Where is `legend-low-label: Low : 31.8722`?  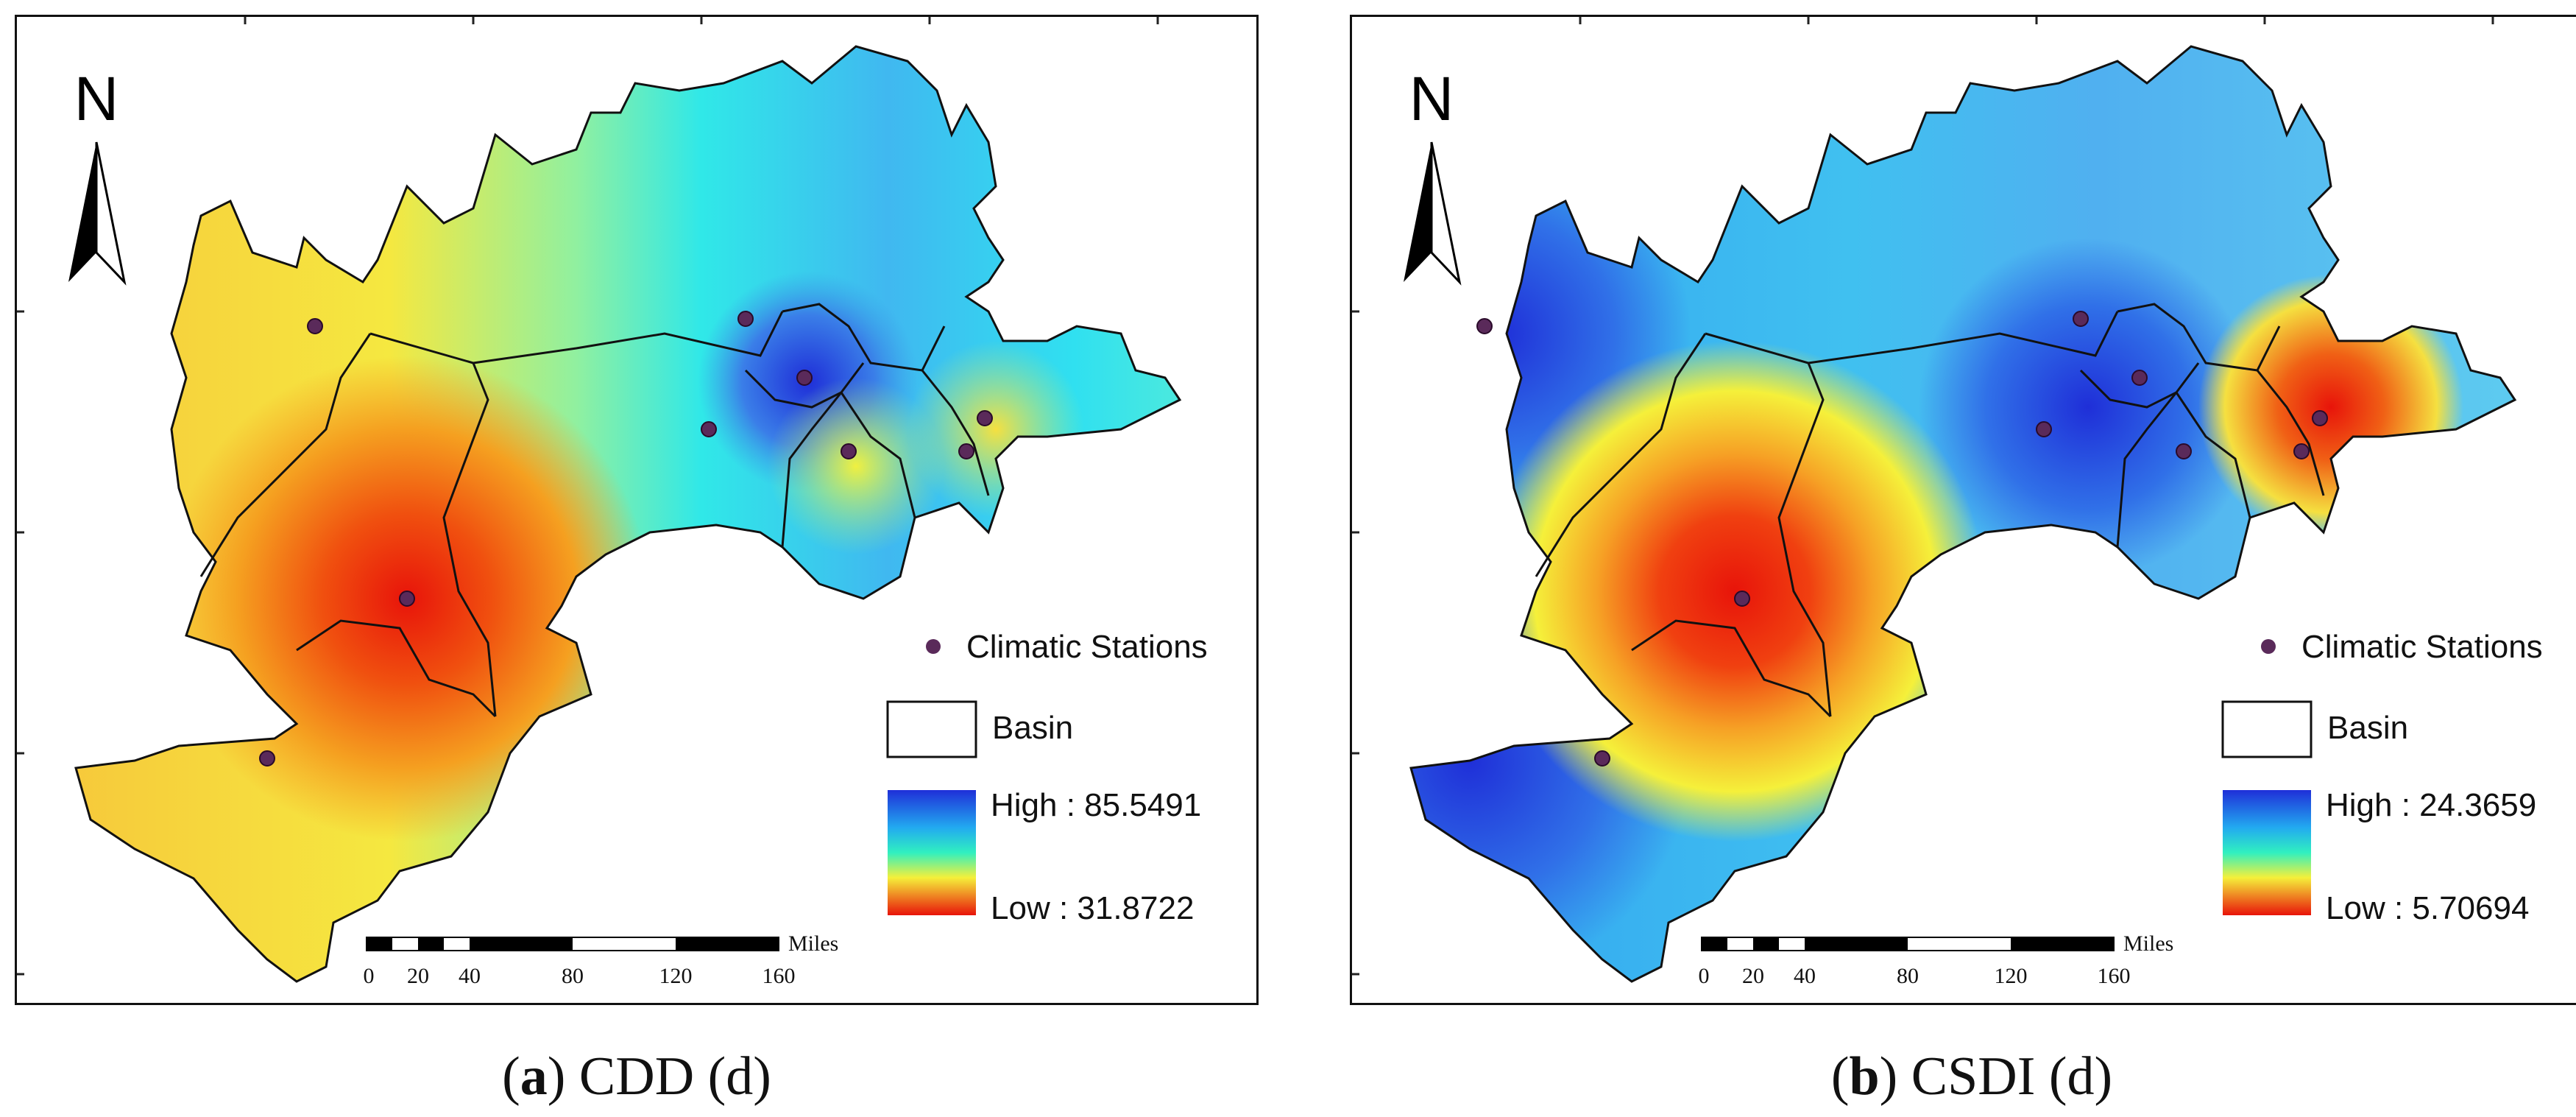 legend-low-label: Low : 31.8722 is located at coordinates (1092, 908).